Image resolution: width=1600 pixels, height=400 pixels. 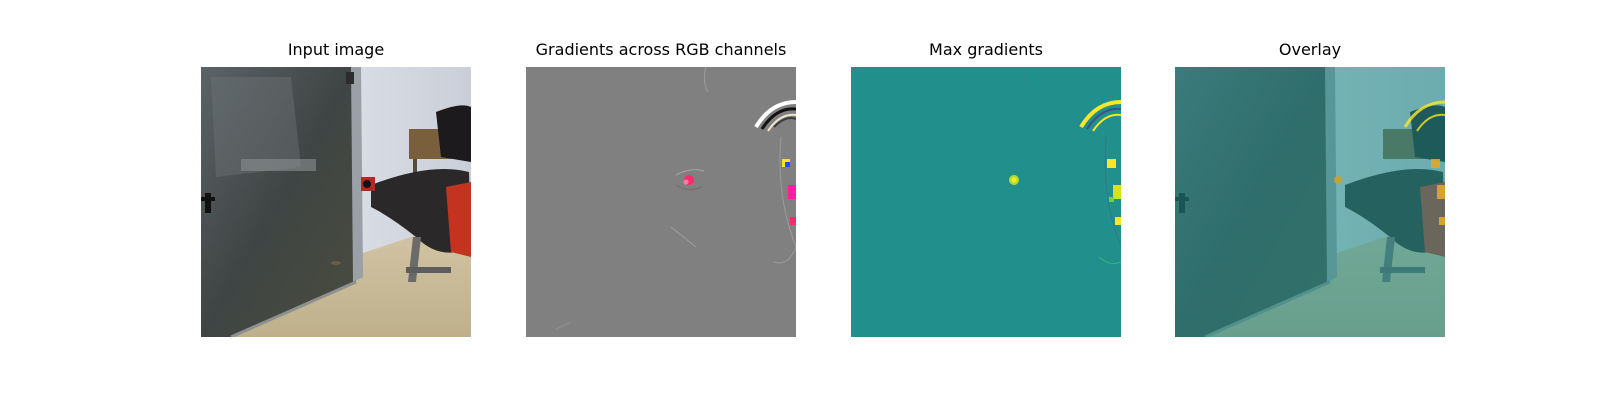 I want to click on panel-title: Max gradients, so click(x=986, y=49).